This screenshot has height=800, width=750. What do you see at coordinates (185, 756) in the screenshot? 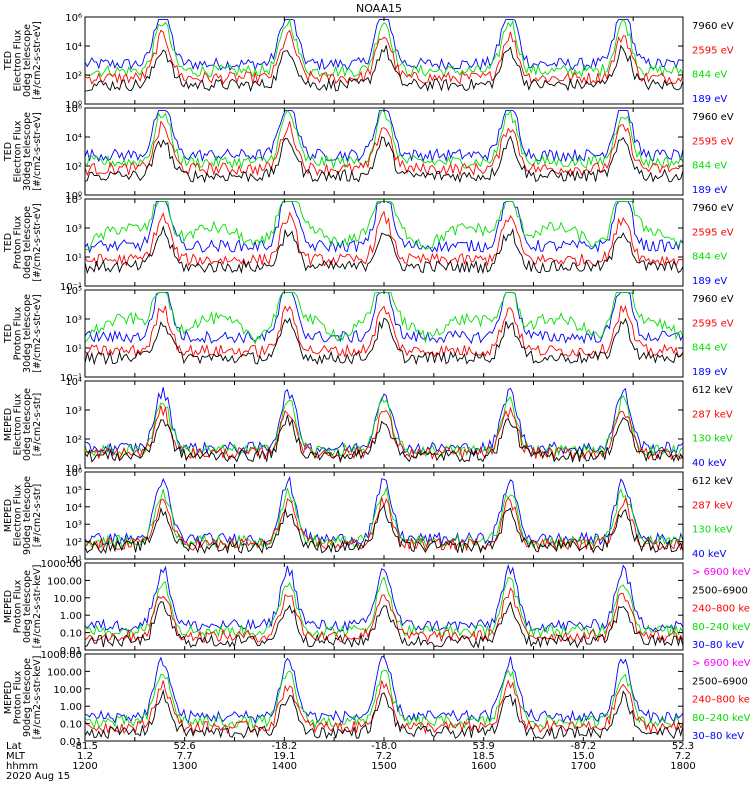
I see `footer-mlt-value: 7.7` at bounding box center [185, 756].